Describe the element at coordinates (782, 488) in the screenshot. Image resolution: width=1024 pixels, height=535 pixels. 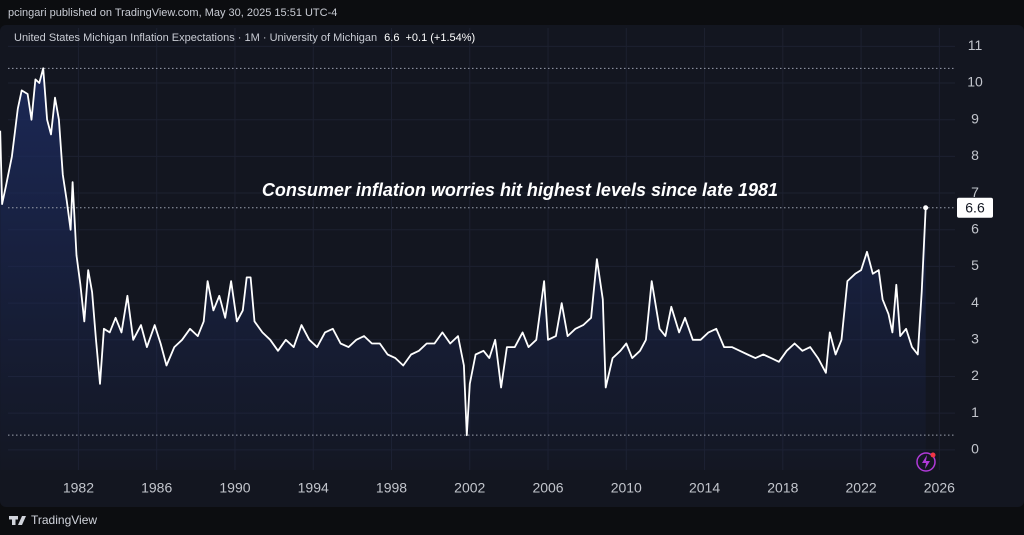
I see `x-tick-label: 2018` at that location.